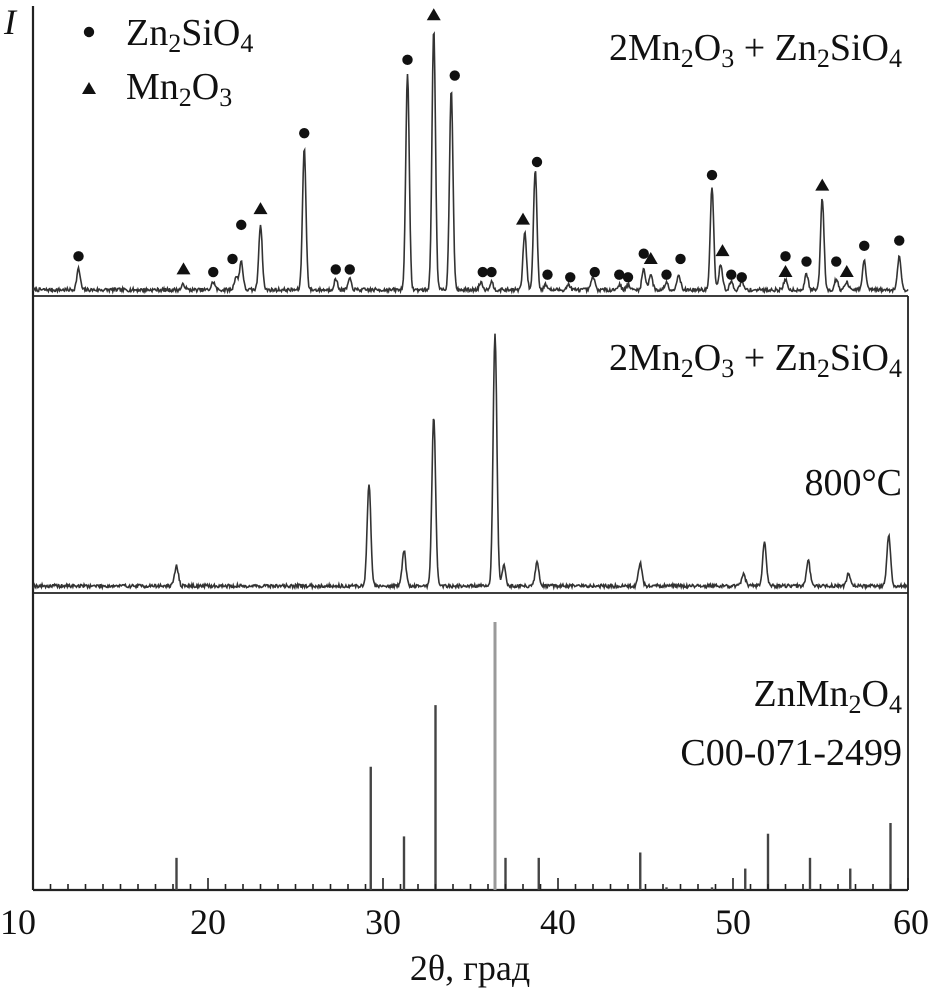 The width and height of the screenshot is (929, 1000). Describe the element at coordinates (152, 87) in the screenshot. I see `formula-part: Mn` at that location.